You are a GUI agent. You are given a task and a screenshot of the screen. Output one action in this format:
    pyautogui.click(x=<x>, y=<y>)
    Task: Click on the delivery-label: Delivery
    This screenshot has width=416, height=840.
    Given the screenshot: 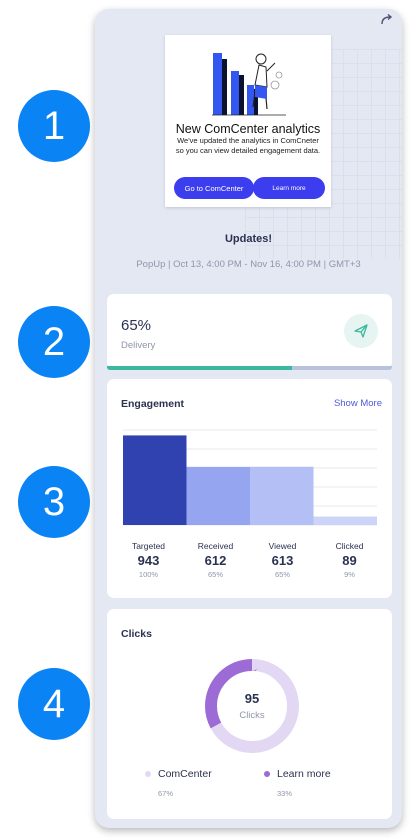 What is the action you would take?
    pyautogui.click(x=138, y=345)
    